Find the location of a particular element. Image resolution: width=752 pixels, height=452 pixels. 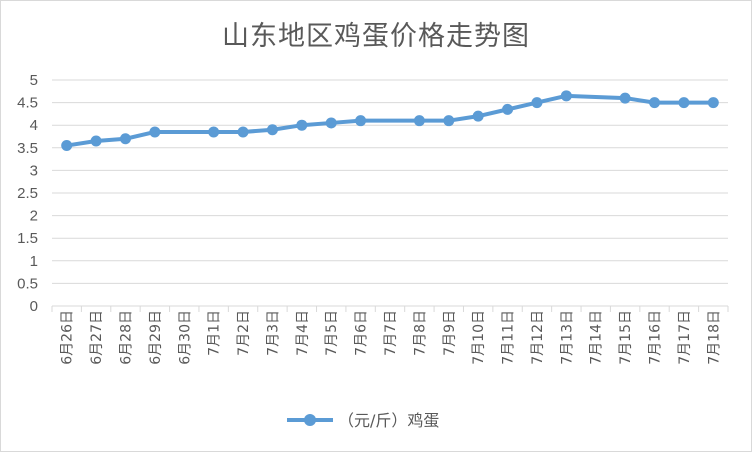

x-tick-label: 7月10日 is located at coordinates (479, 337).